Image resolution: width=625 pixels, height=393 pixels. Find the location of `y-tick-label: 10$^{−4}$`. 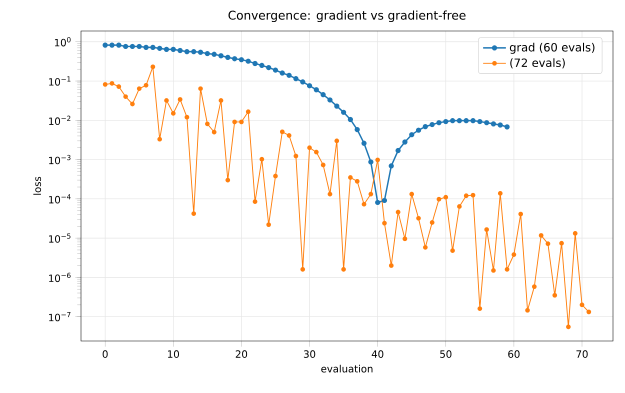

y-tick-label: 10$^{−4}$ is located at coordinates (60, 199).